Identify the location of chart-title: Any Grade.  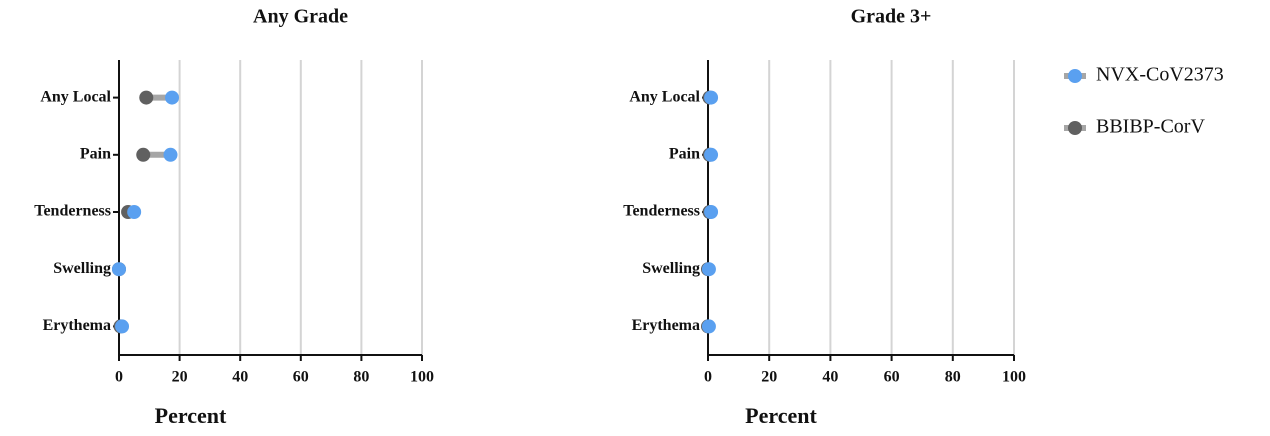
(300, 17).